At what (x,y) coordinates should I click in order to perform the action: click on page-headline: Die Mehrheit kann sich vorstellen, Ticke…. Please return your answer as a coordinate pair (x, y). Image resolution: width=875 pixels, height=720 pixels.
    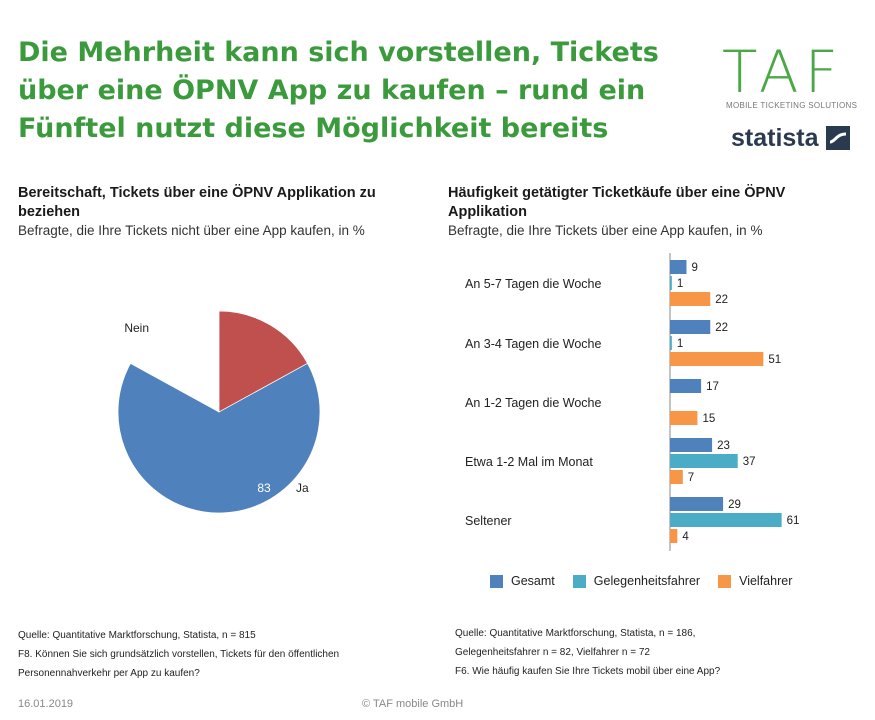
    Looking at the image, I should click on (358, 91).